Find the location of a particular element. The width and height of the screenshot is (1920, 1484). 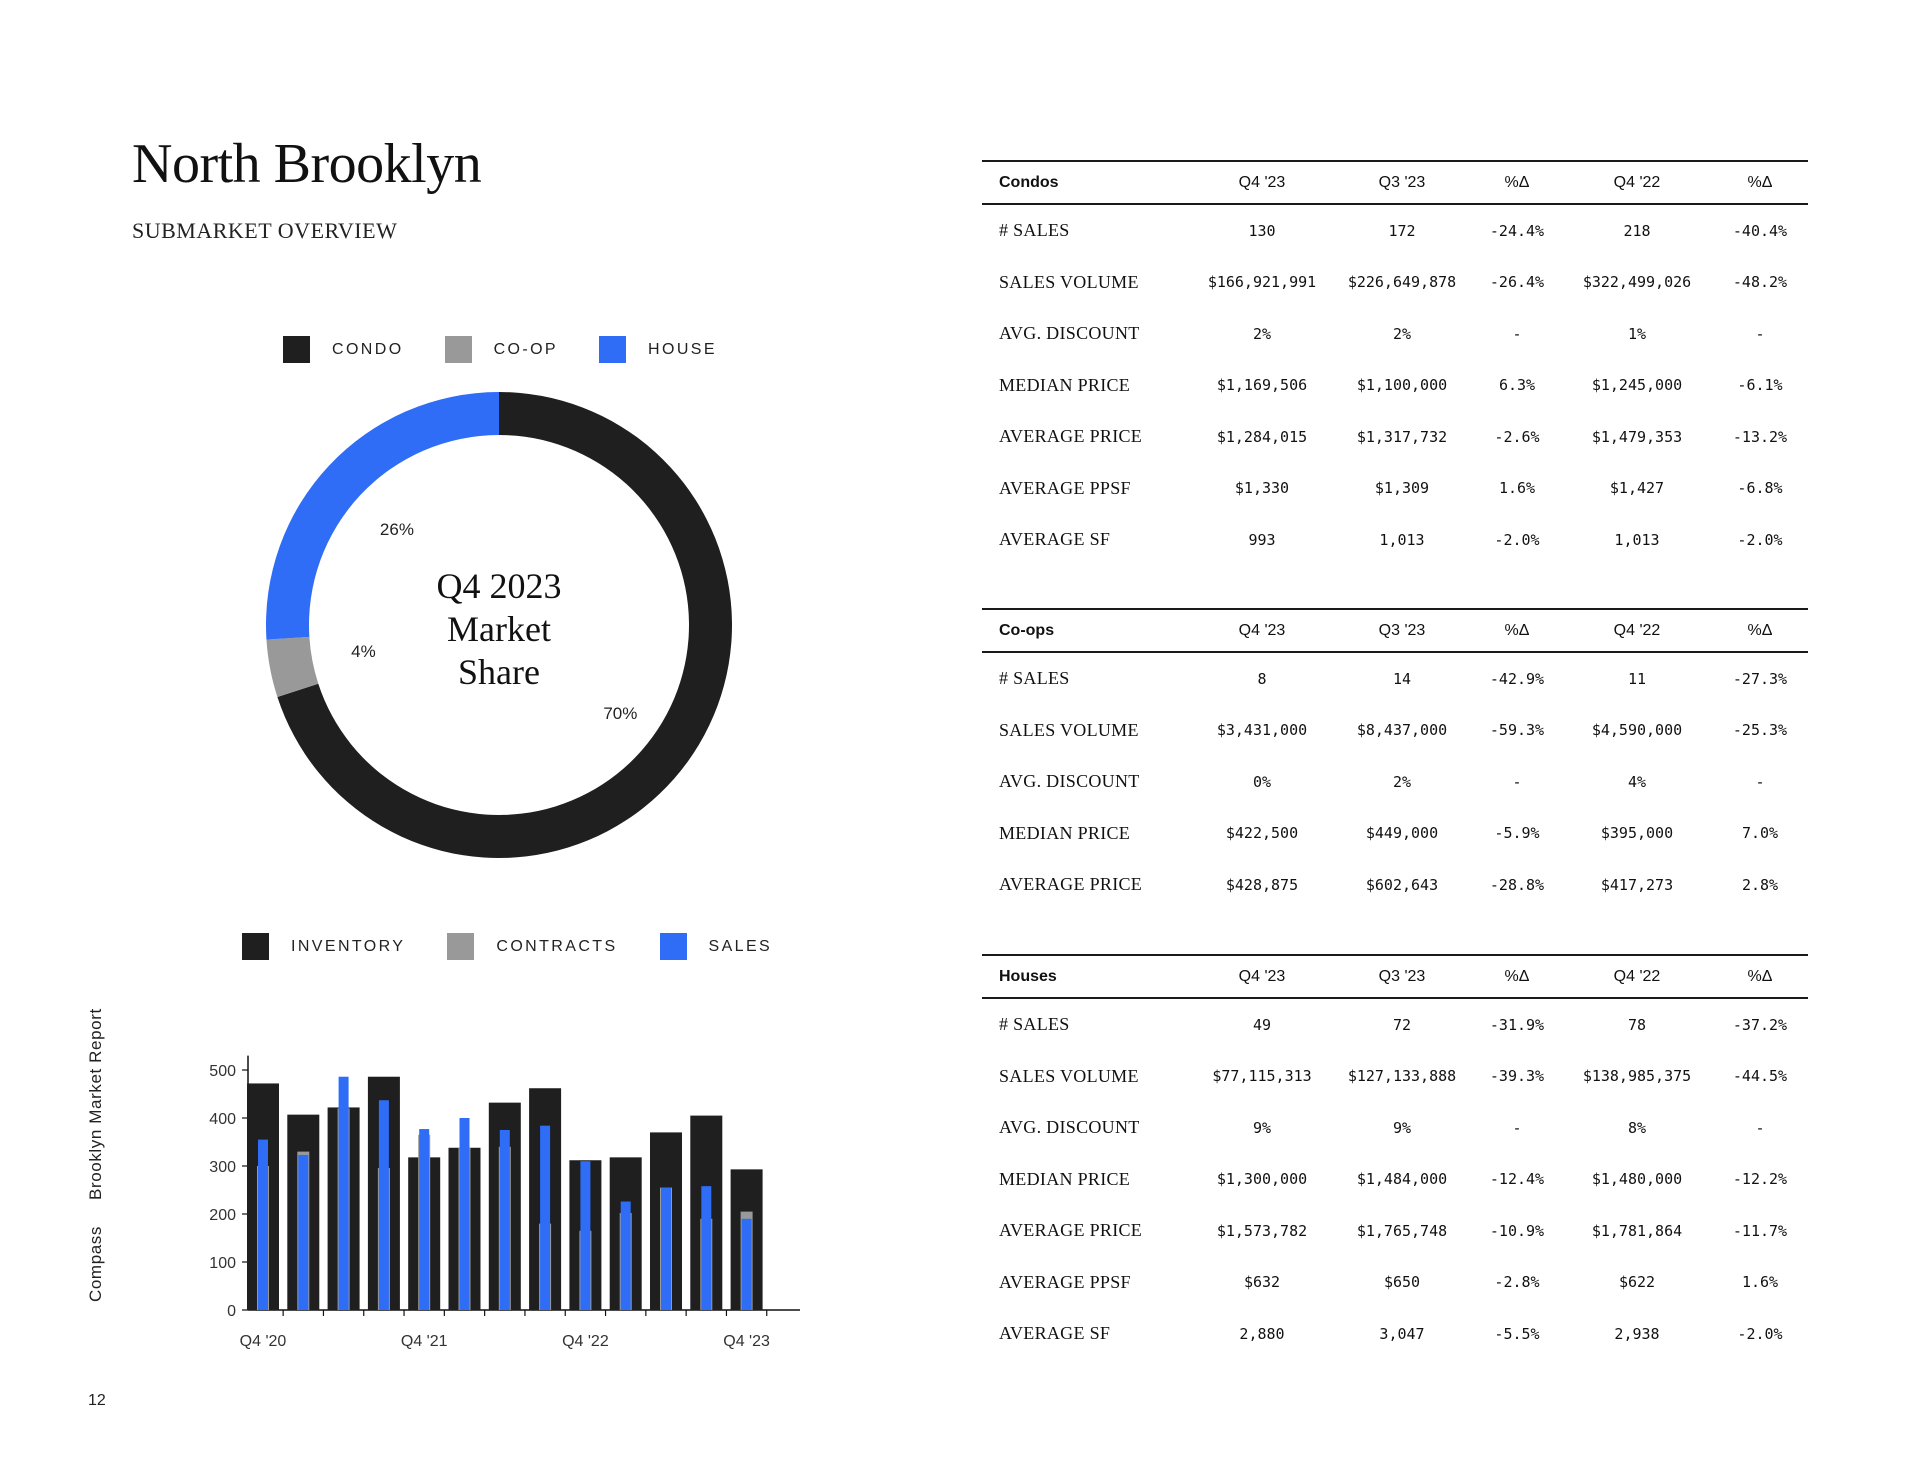

legend-label-contracts: CONTRACTS is located at coordinates (557, 946).